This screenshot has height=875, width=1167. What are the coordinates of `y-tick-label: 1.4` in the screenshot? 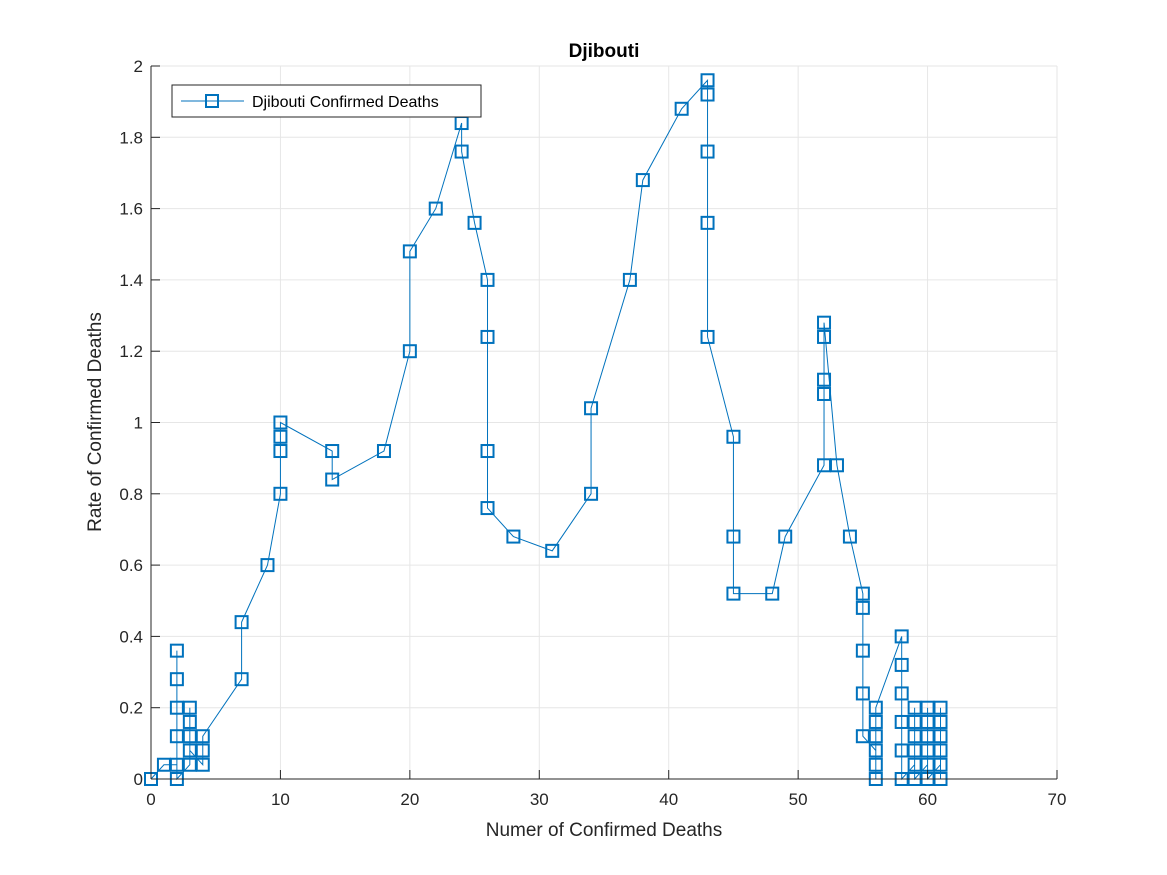 It's located at (131, 280).